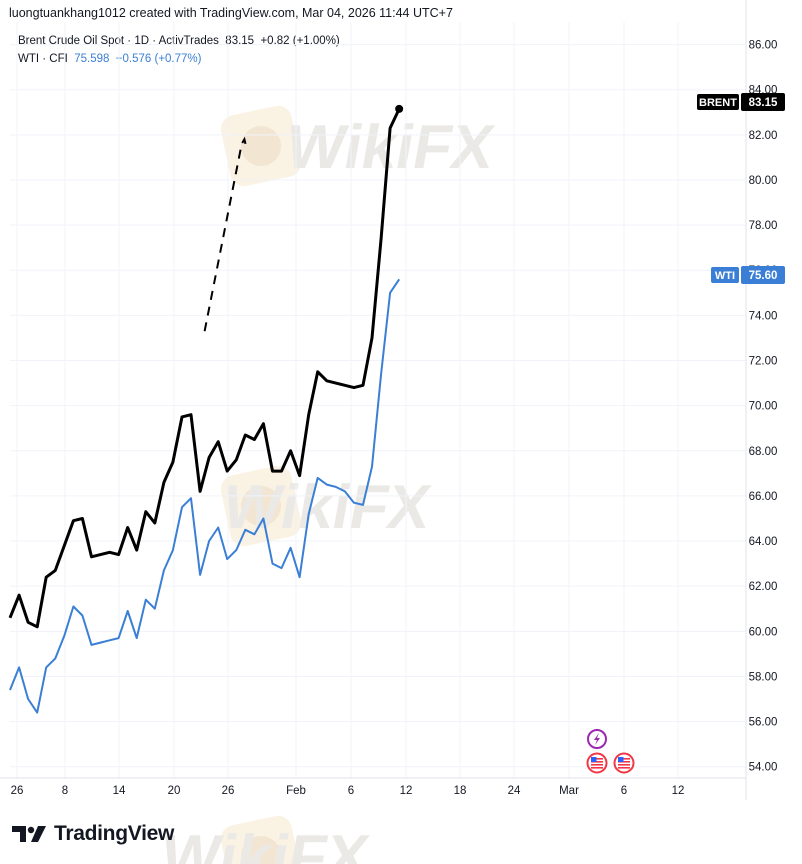  Describe the element at coordinates (763, 452) in the screenshot. I see `y-tick-label: 68.00` at that location.